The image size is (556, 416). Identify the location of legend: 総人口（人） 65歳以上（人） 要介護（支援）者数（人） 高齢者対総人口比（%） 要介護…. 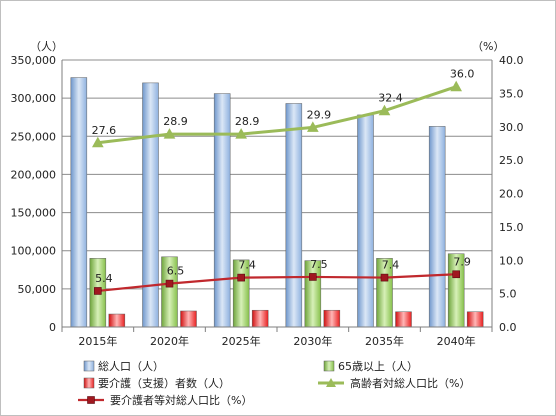
(274, 383).